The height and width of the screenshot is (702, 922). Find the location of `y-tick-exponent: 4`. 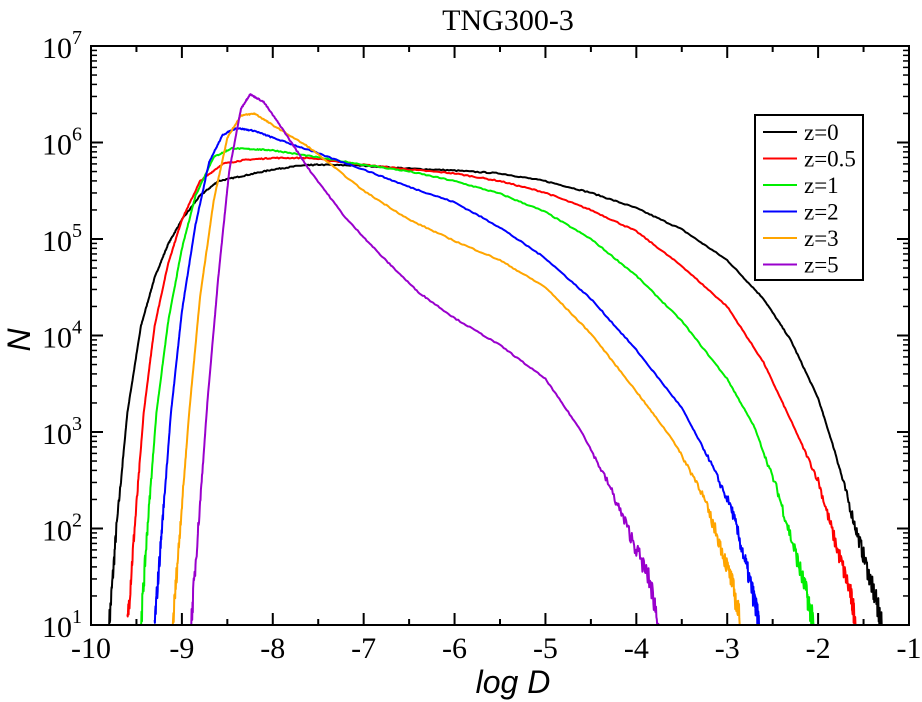

y-tick-exponent: 4 is located at coordinates (77, 328).